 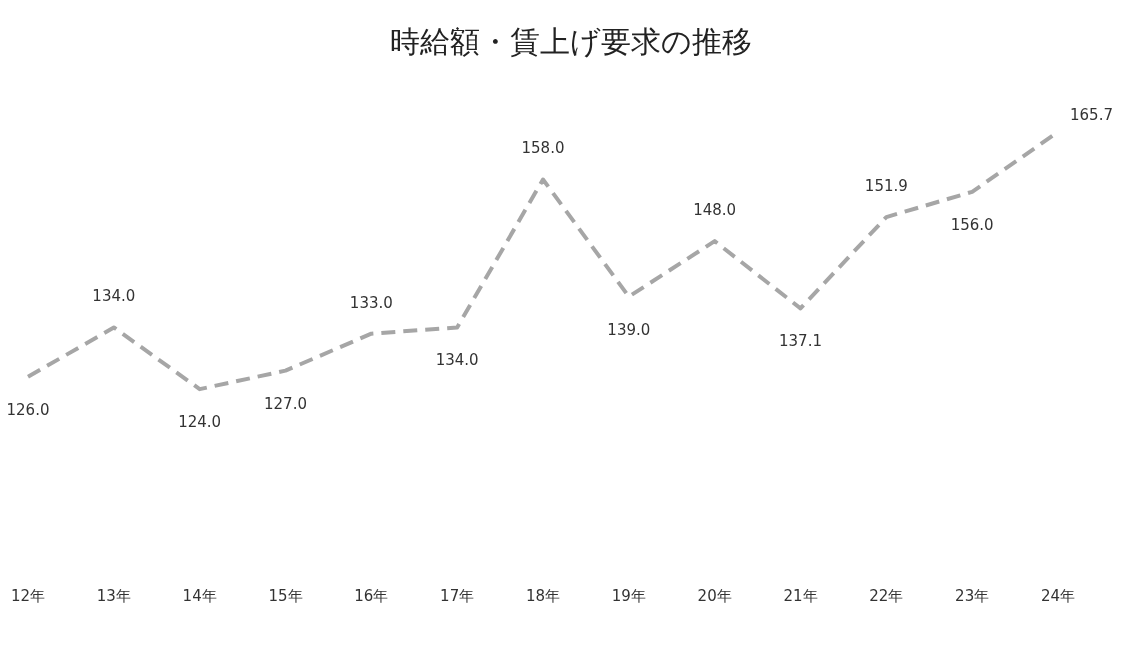 I want to click on data-label: 151.9, so click(x=886, y=186).